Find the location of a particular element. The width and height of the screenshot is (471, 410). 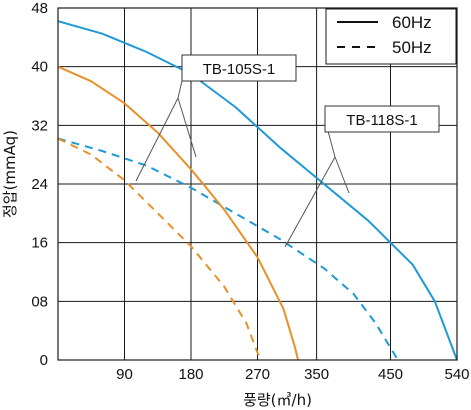

callout-tb-118s-1: TB-118S-1 is located at coordinates (362, 176).